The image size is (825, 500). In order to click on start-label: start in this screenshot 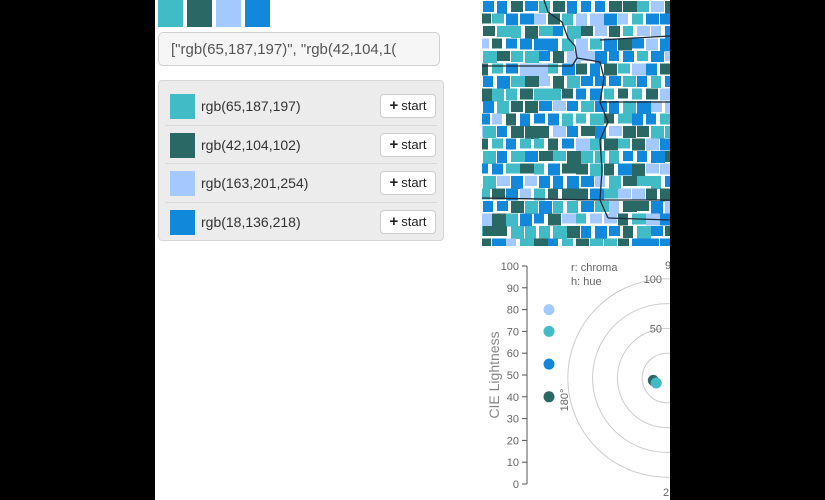, I will do `click(414, 105)`.